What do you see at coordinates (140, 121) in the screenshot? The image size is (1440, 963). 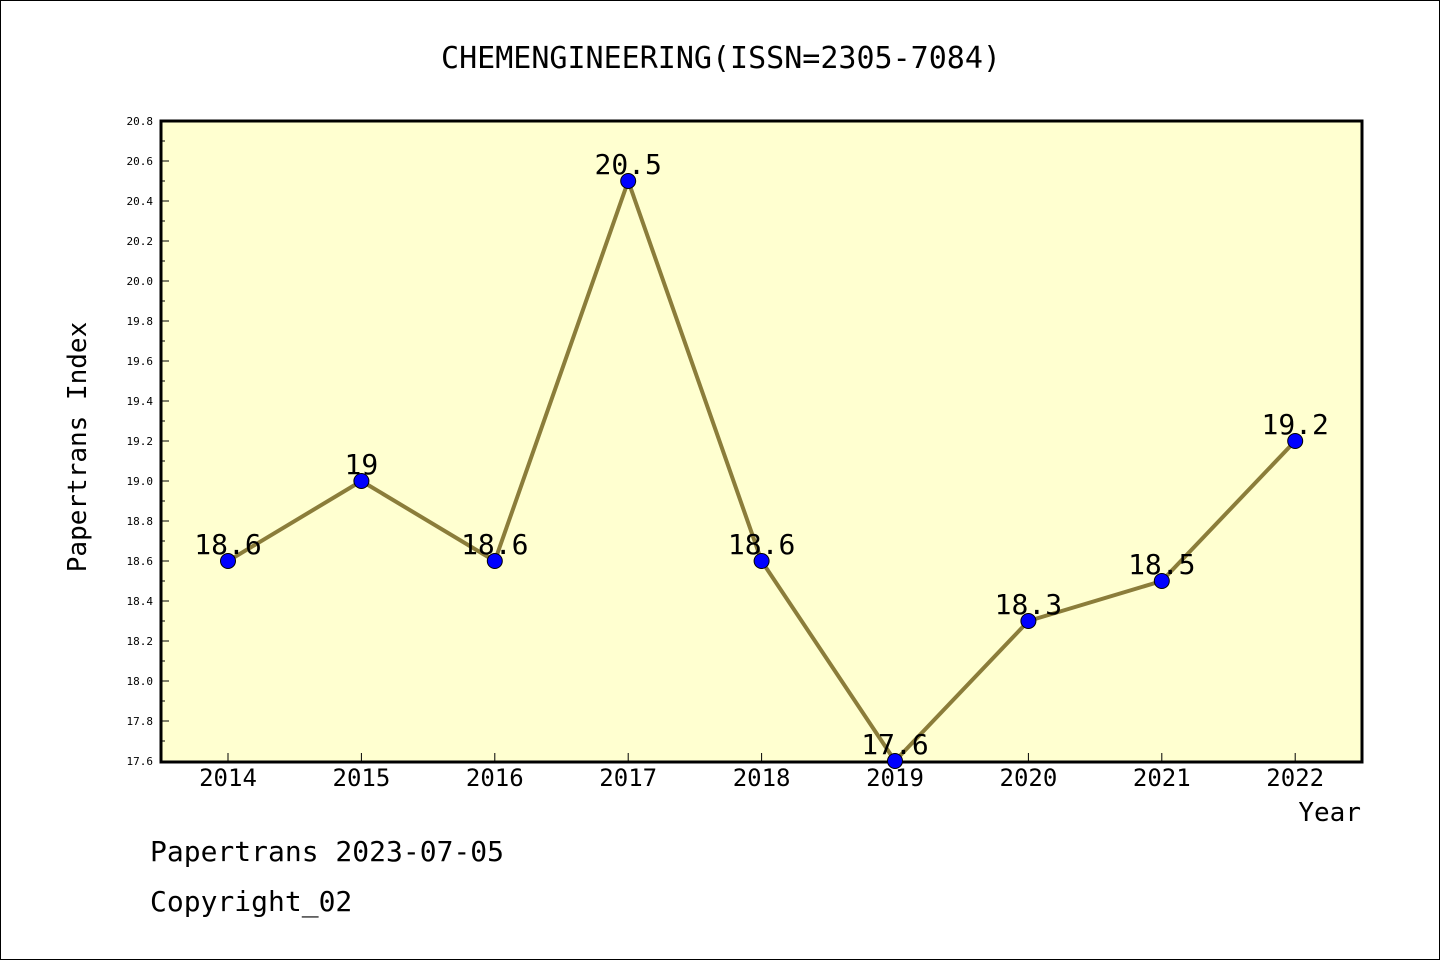 I see `y-tick-label: 20.8` at bounding box center [140, 121].